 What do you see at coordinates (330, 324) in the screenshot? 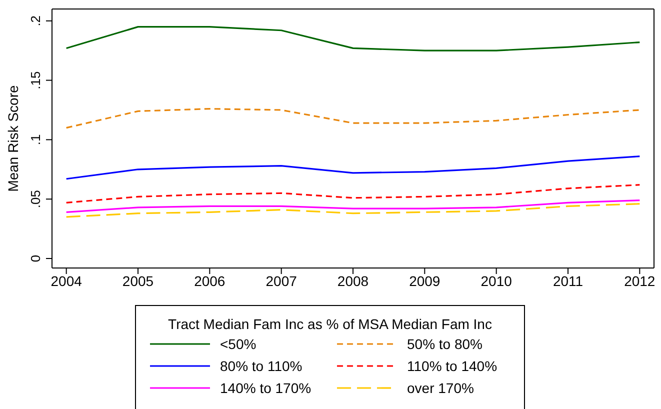
I see `legend-title: Tract Median Fam Inc as % of MSA Median Fam Inc` at bounding box center [330, 324].